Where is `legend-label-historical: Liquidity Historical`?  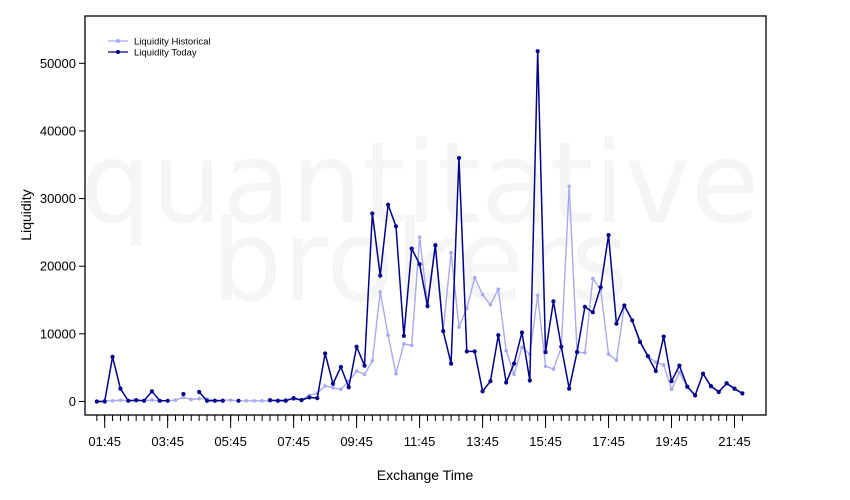 legend-label-historical: Liquidity Historical is located at coordinates (172, 42).